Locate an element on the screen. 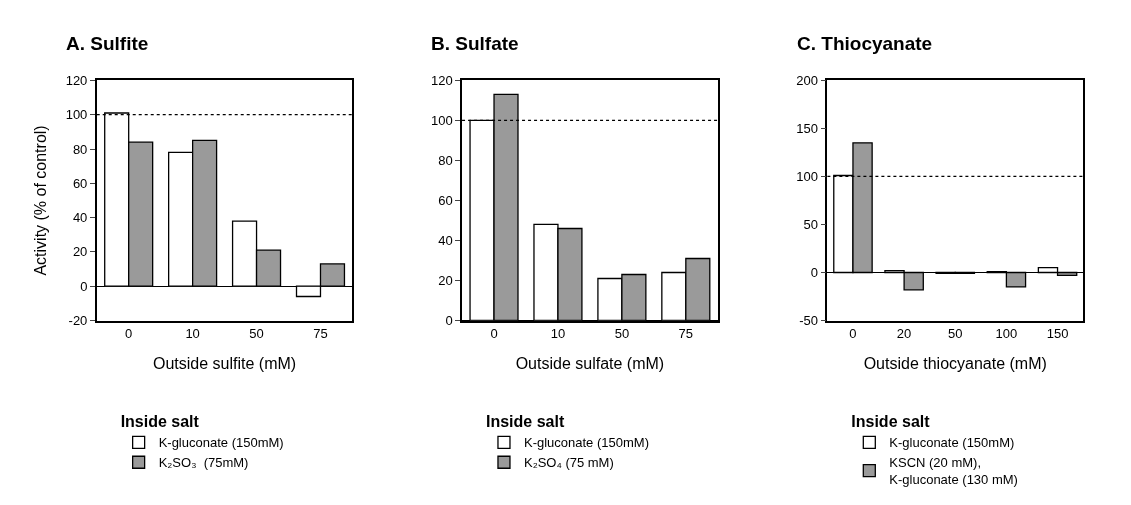 The image size is (1131, 505). chart-title: C. Thiocyanate is located at coordinates (865, 43).